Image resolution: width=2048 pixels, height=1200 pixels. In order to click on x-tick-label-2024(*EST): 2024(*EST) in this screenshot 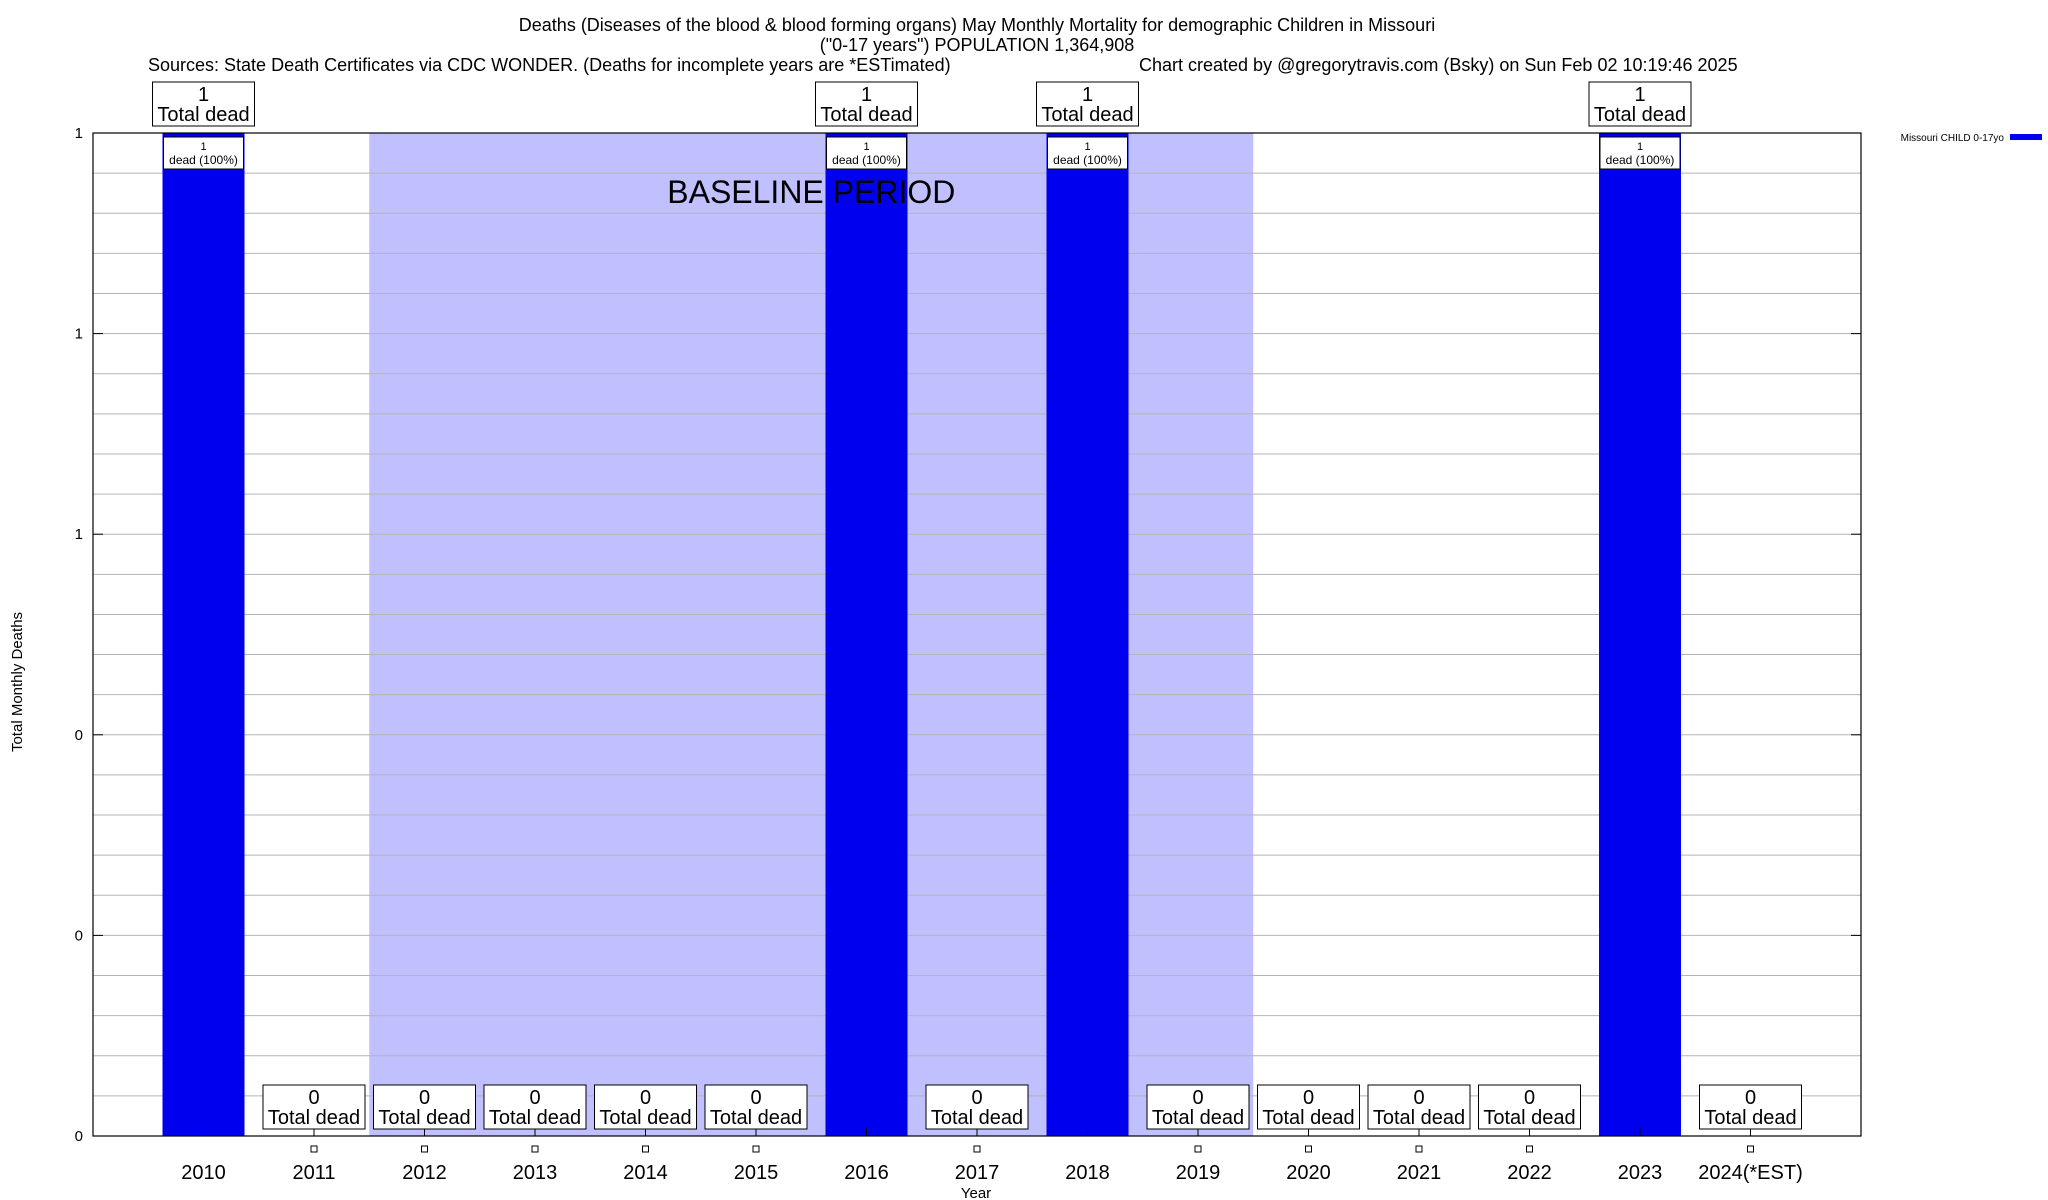, I will do `click(1750, 1173)`.